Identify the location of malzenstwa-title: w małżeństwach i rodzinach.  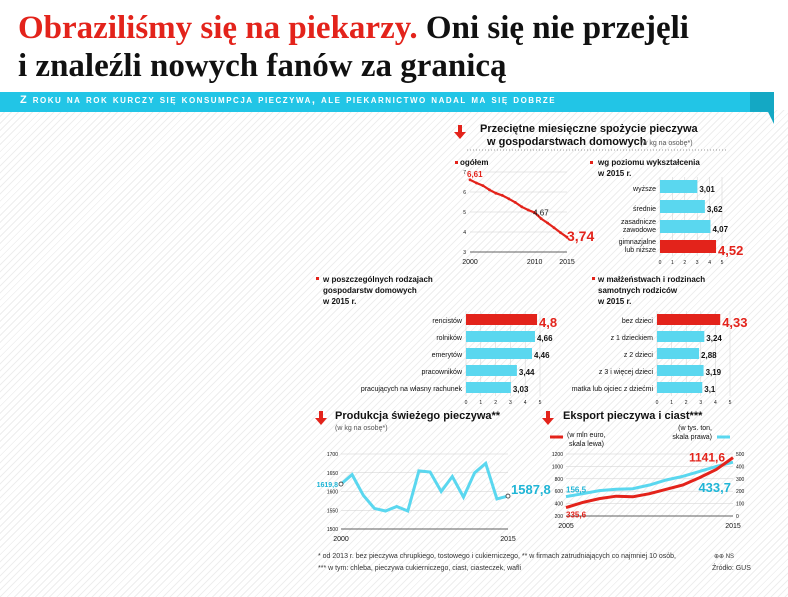
(651, 279).